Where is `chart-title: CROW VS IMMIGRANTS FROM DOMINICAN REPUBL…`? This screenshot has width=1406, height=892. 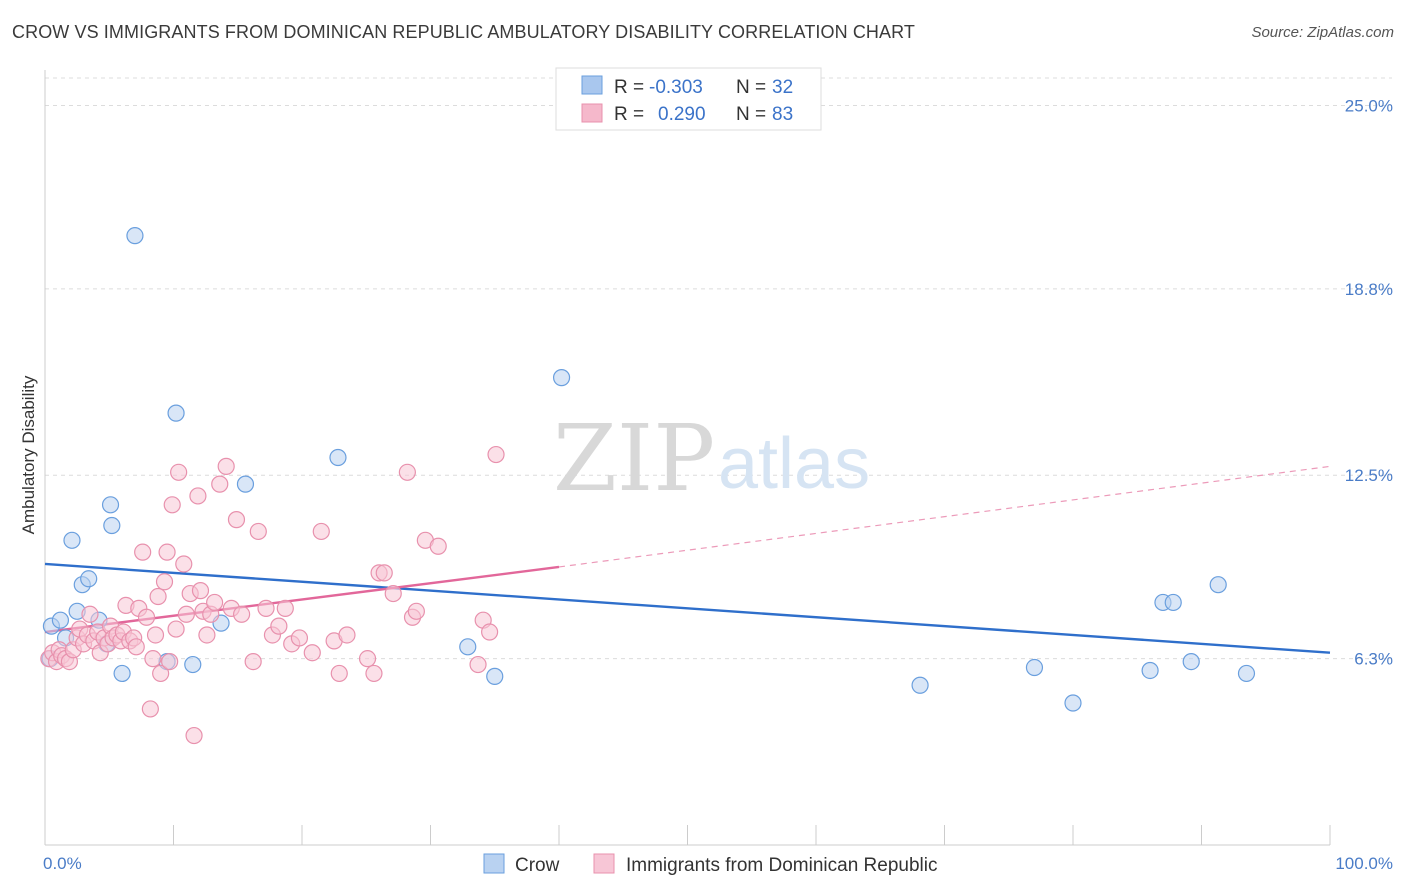
chart-title: CROW VS IMMIGRANTS FROM DOMINICAN REPUBL… is located at coordinates (463, 32).